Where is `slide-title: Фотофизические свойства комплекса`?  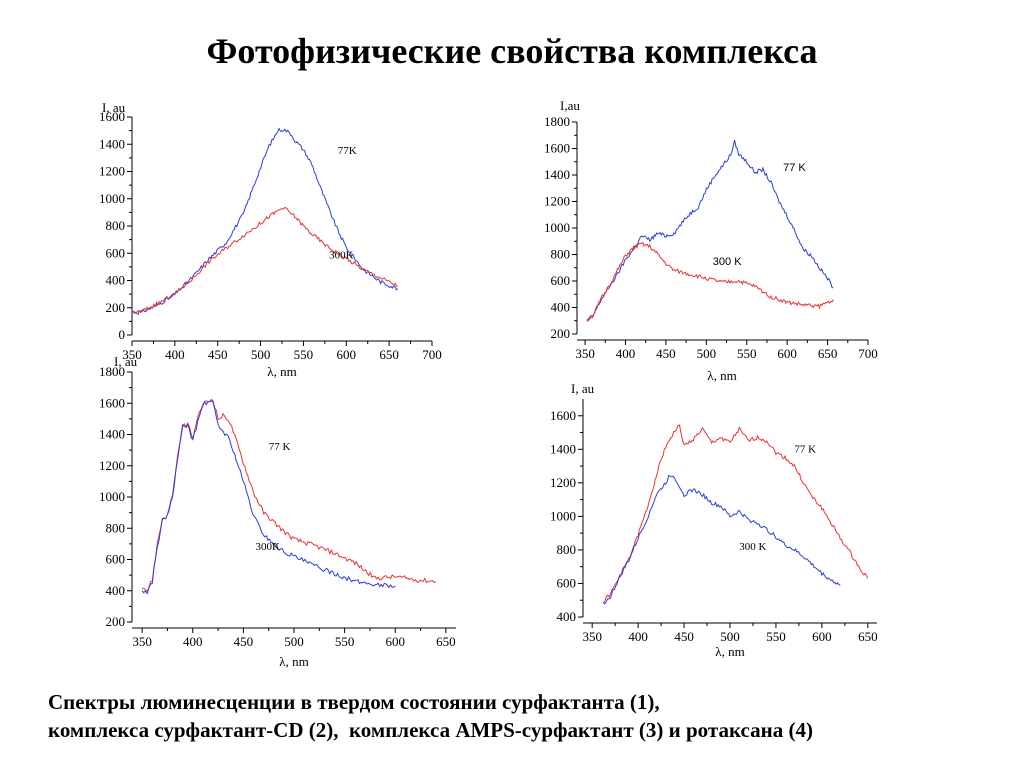
slide-title: Фотофизические свойства комплекса is located at coordinates (512, 51).